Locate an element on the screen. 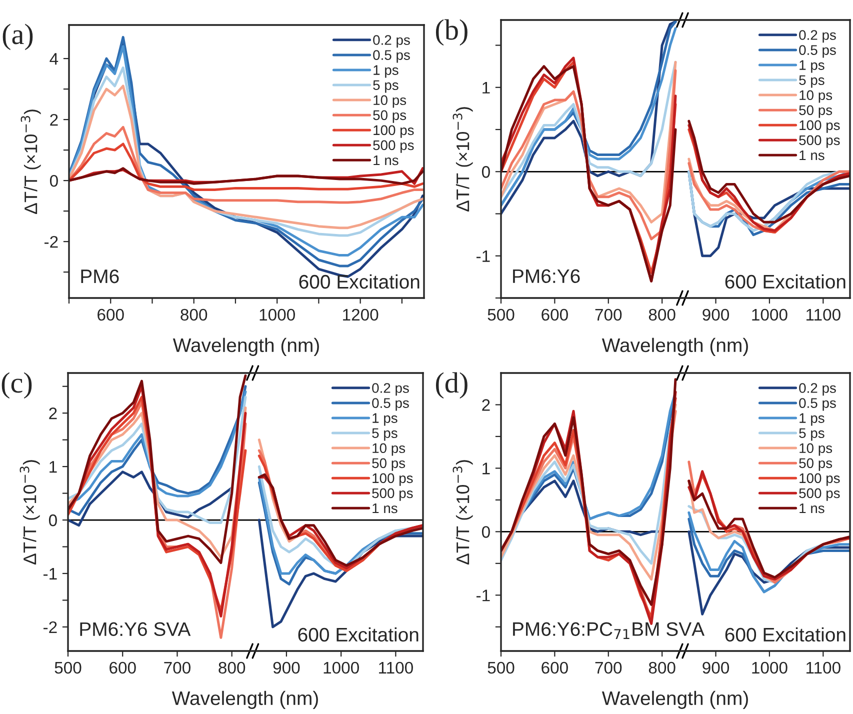 The width and height of the screenshot is (853, 714). annotation: PM6:Y6 is located at coordinates (546, 276).